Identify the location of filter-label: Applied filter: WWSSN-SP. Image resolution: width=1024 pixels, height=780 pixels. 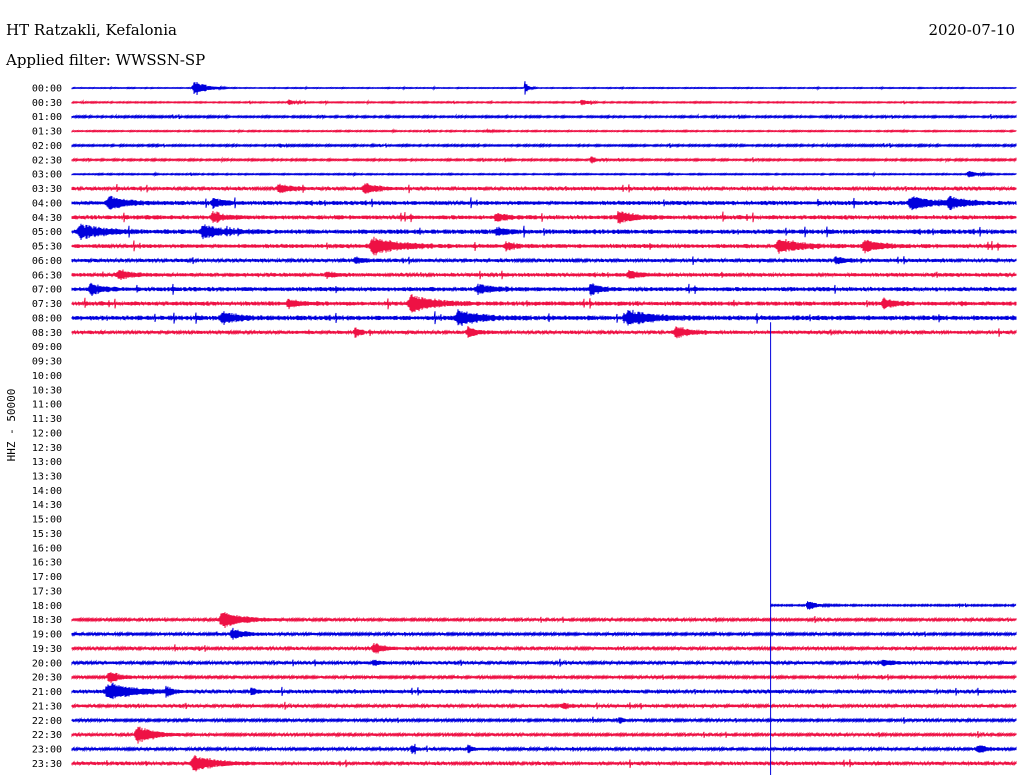
(106, 60).